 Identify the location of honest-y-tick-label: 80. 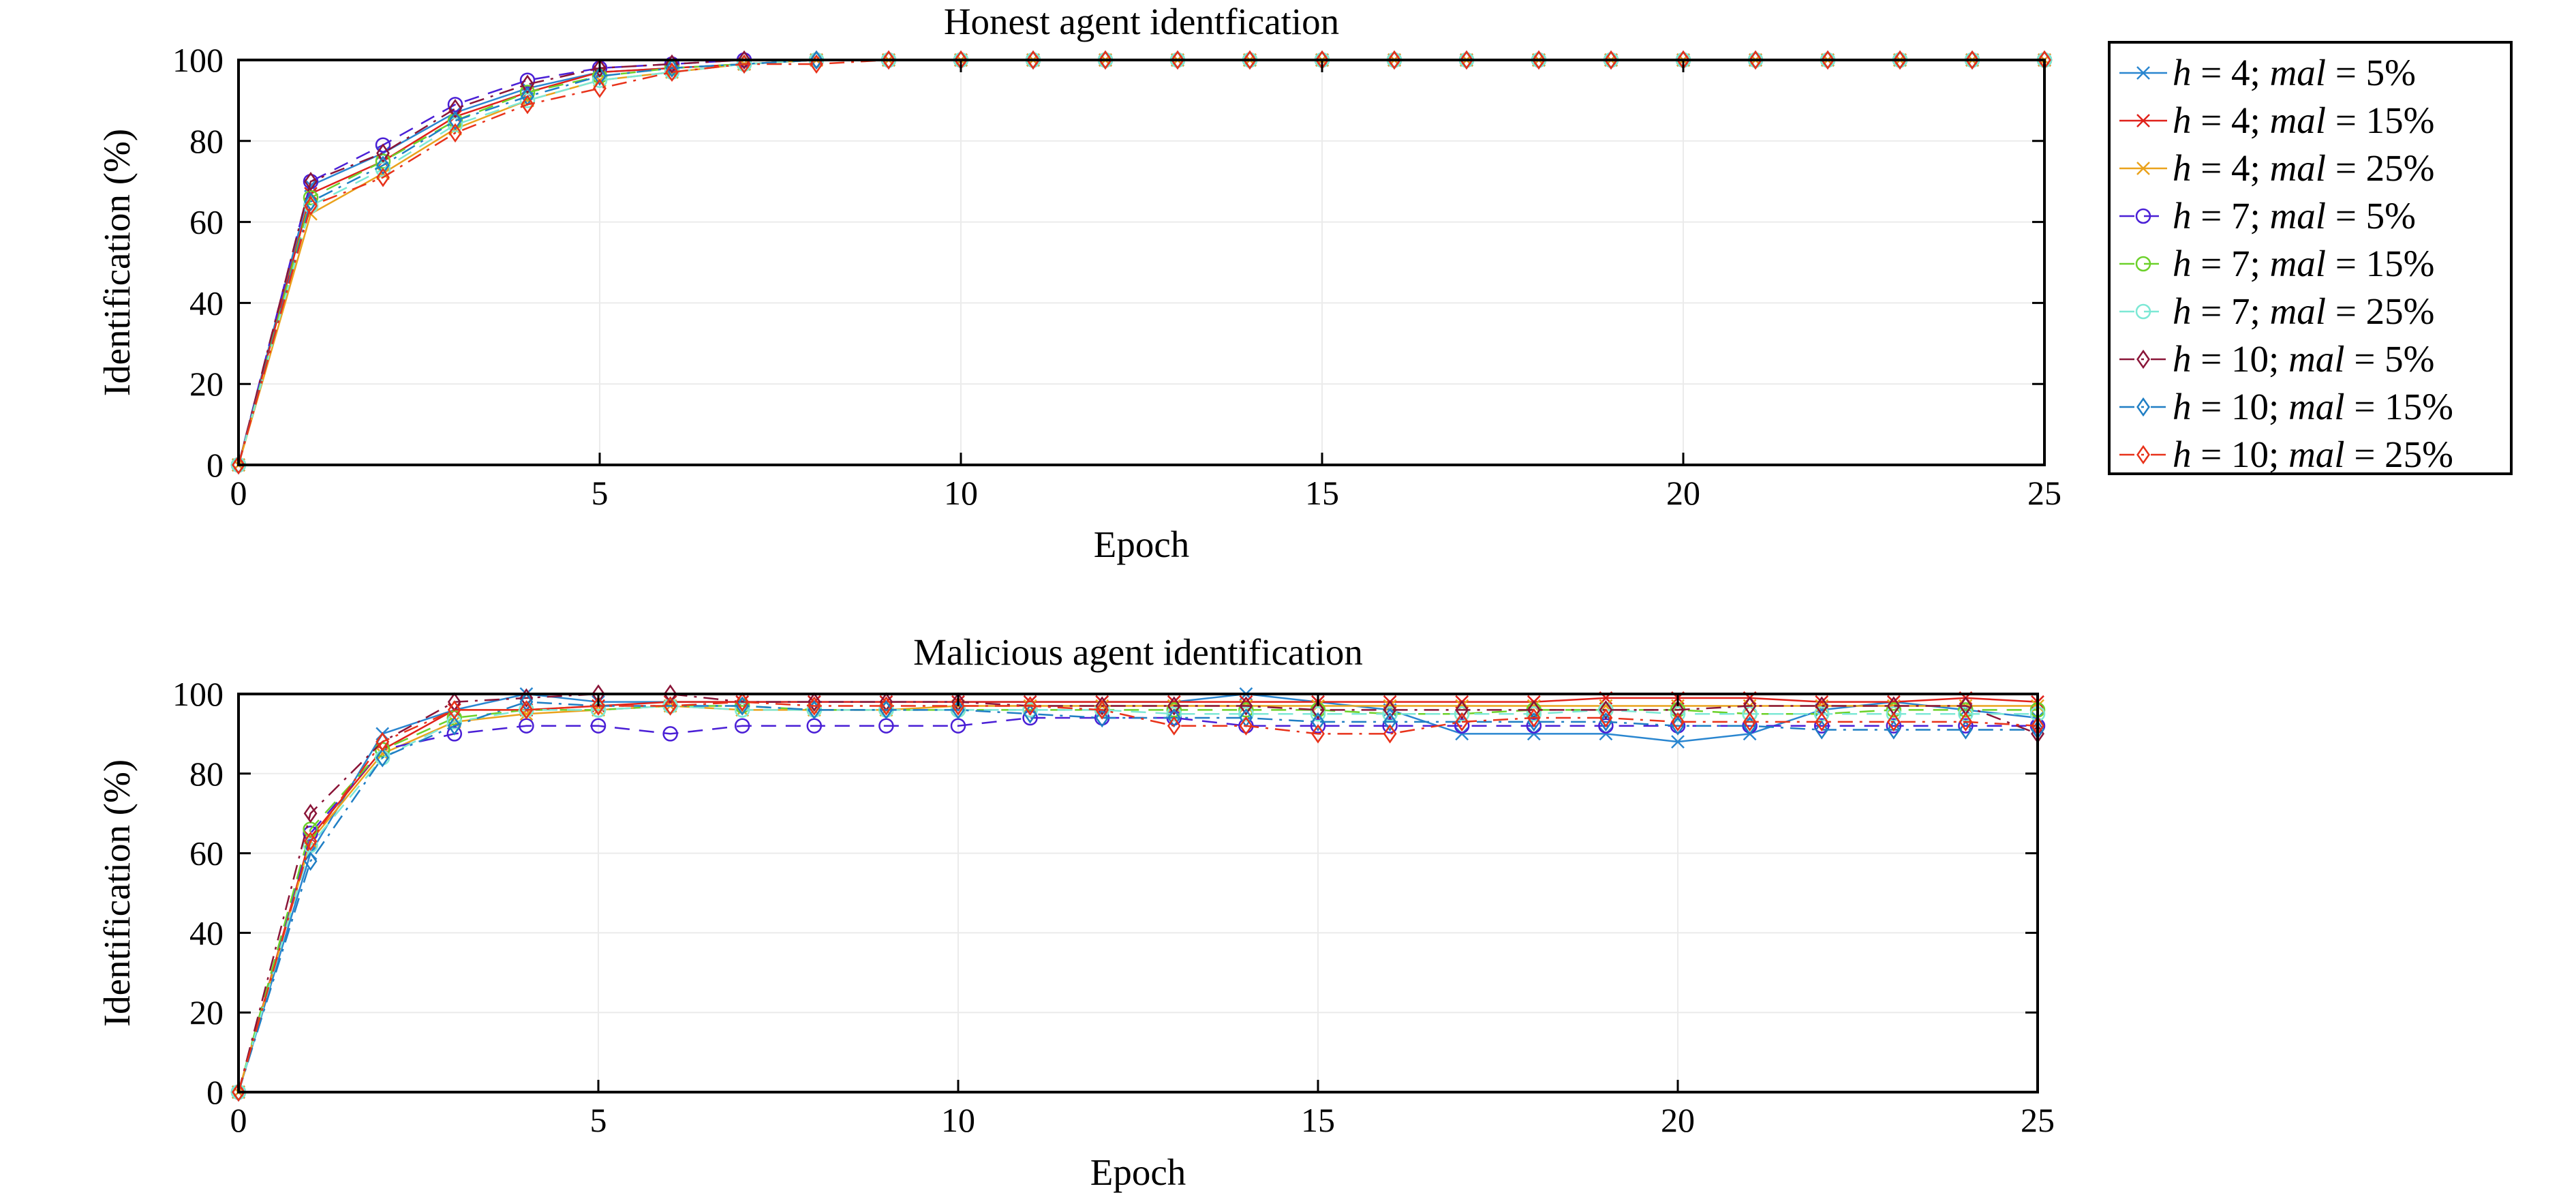
(207, 141).